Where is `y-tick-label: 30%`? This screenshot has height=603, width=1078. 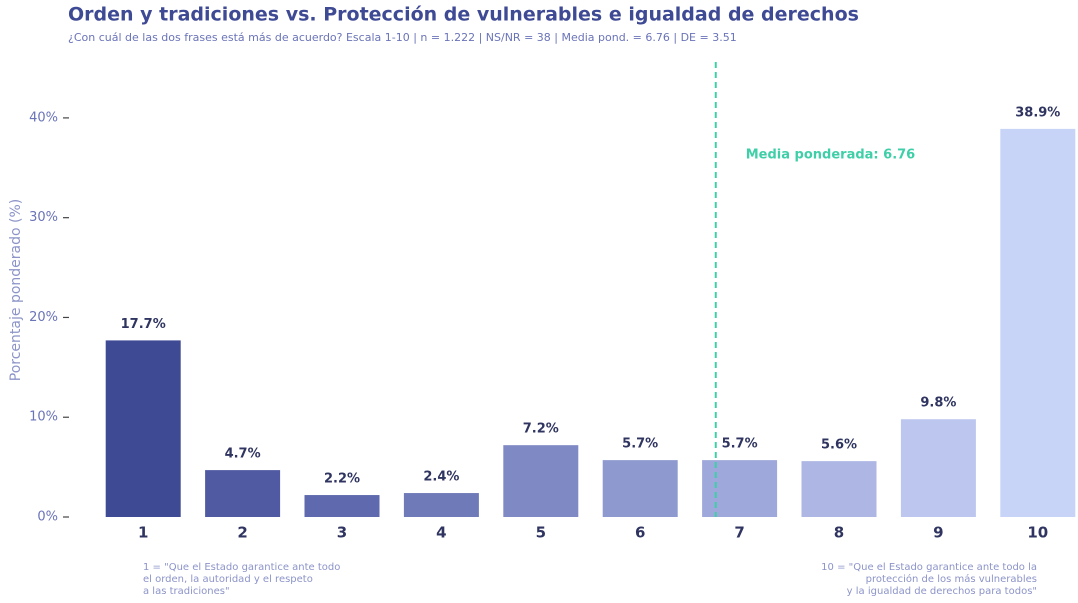
y-tick-label: 30% is located at coordinates (43, 217).